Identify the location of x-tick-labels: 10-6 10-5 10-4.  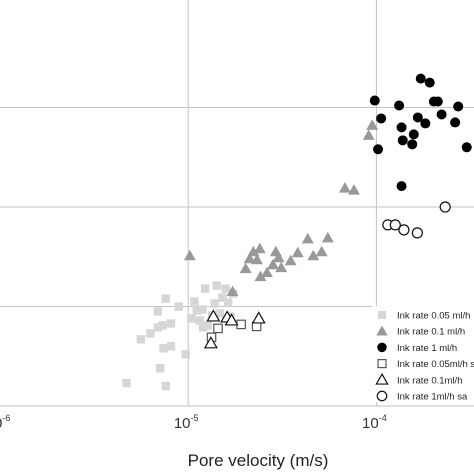
(193, 422).